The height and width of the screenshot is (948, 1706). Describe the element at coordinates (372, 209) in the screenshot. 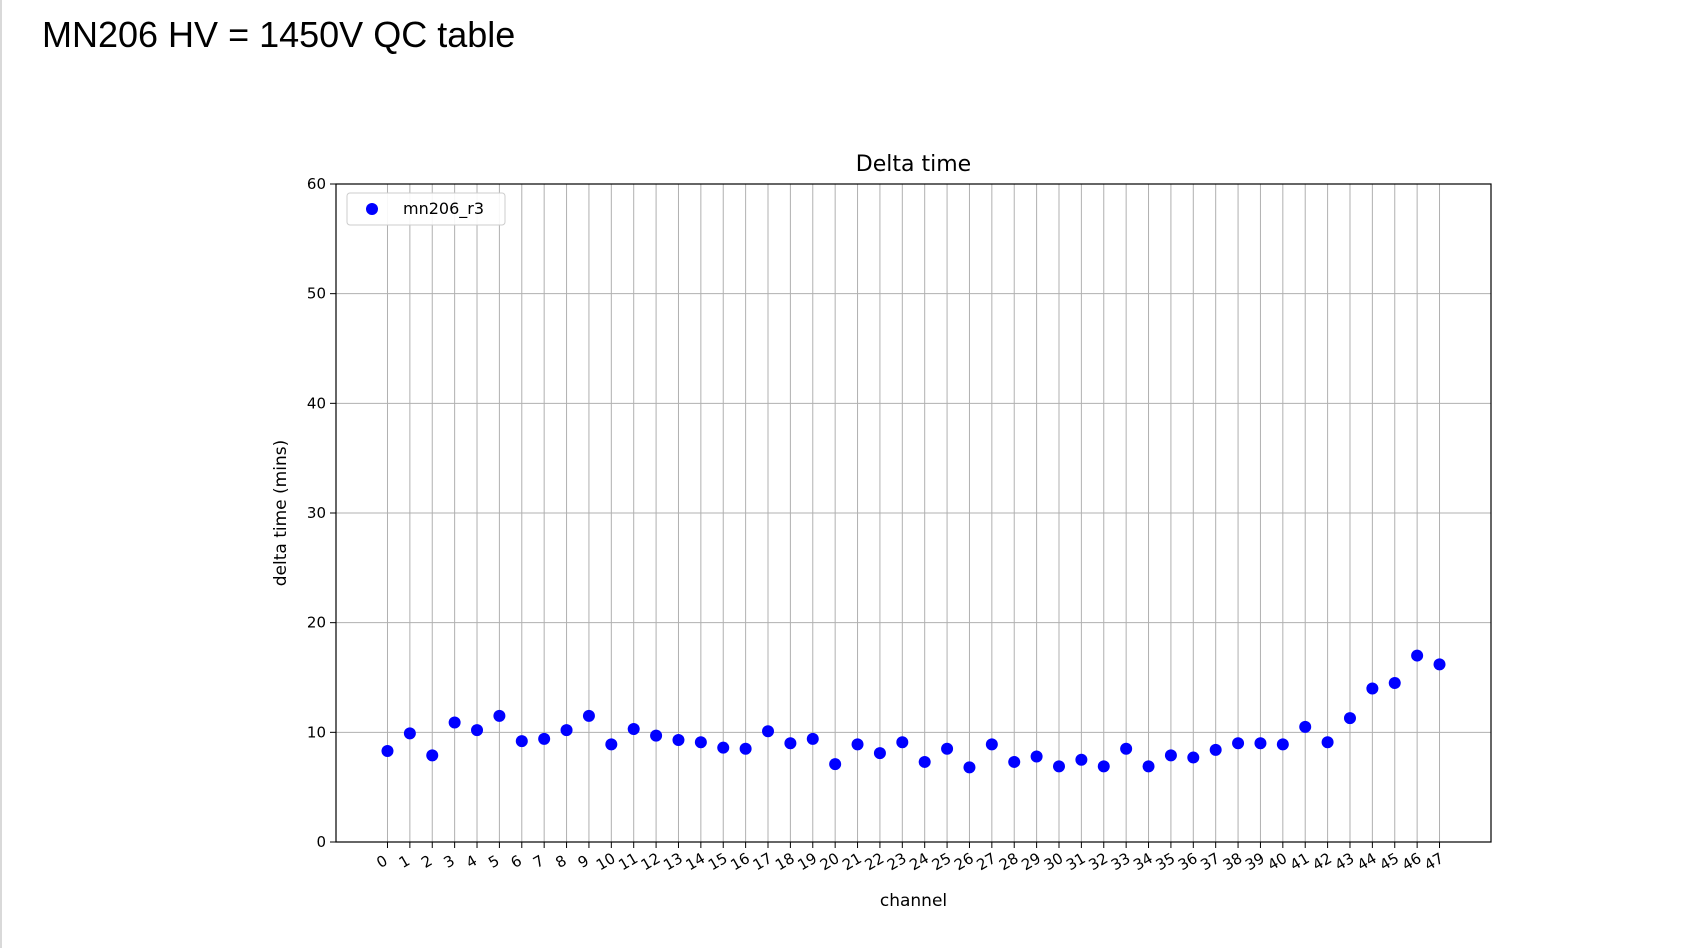

I see `legend-marker` at that location.